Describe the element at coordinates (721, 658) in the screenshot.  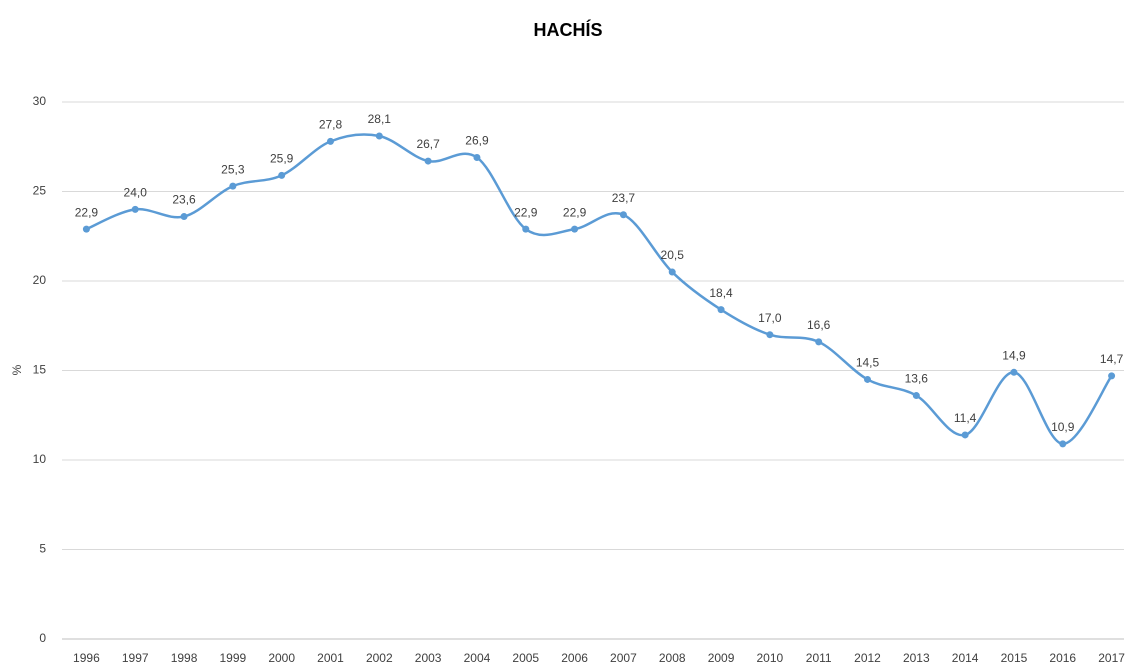
I see `x-tick-label: 2009` at that location.